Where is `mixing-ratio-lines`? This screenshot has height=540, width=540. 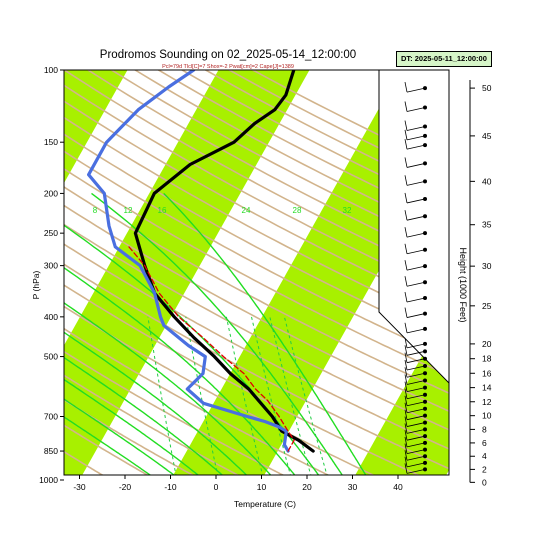
mixing-ratio-lines is located at coordinates (237, 395).